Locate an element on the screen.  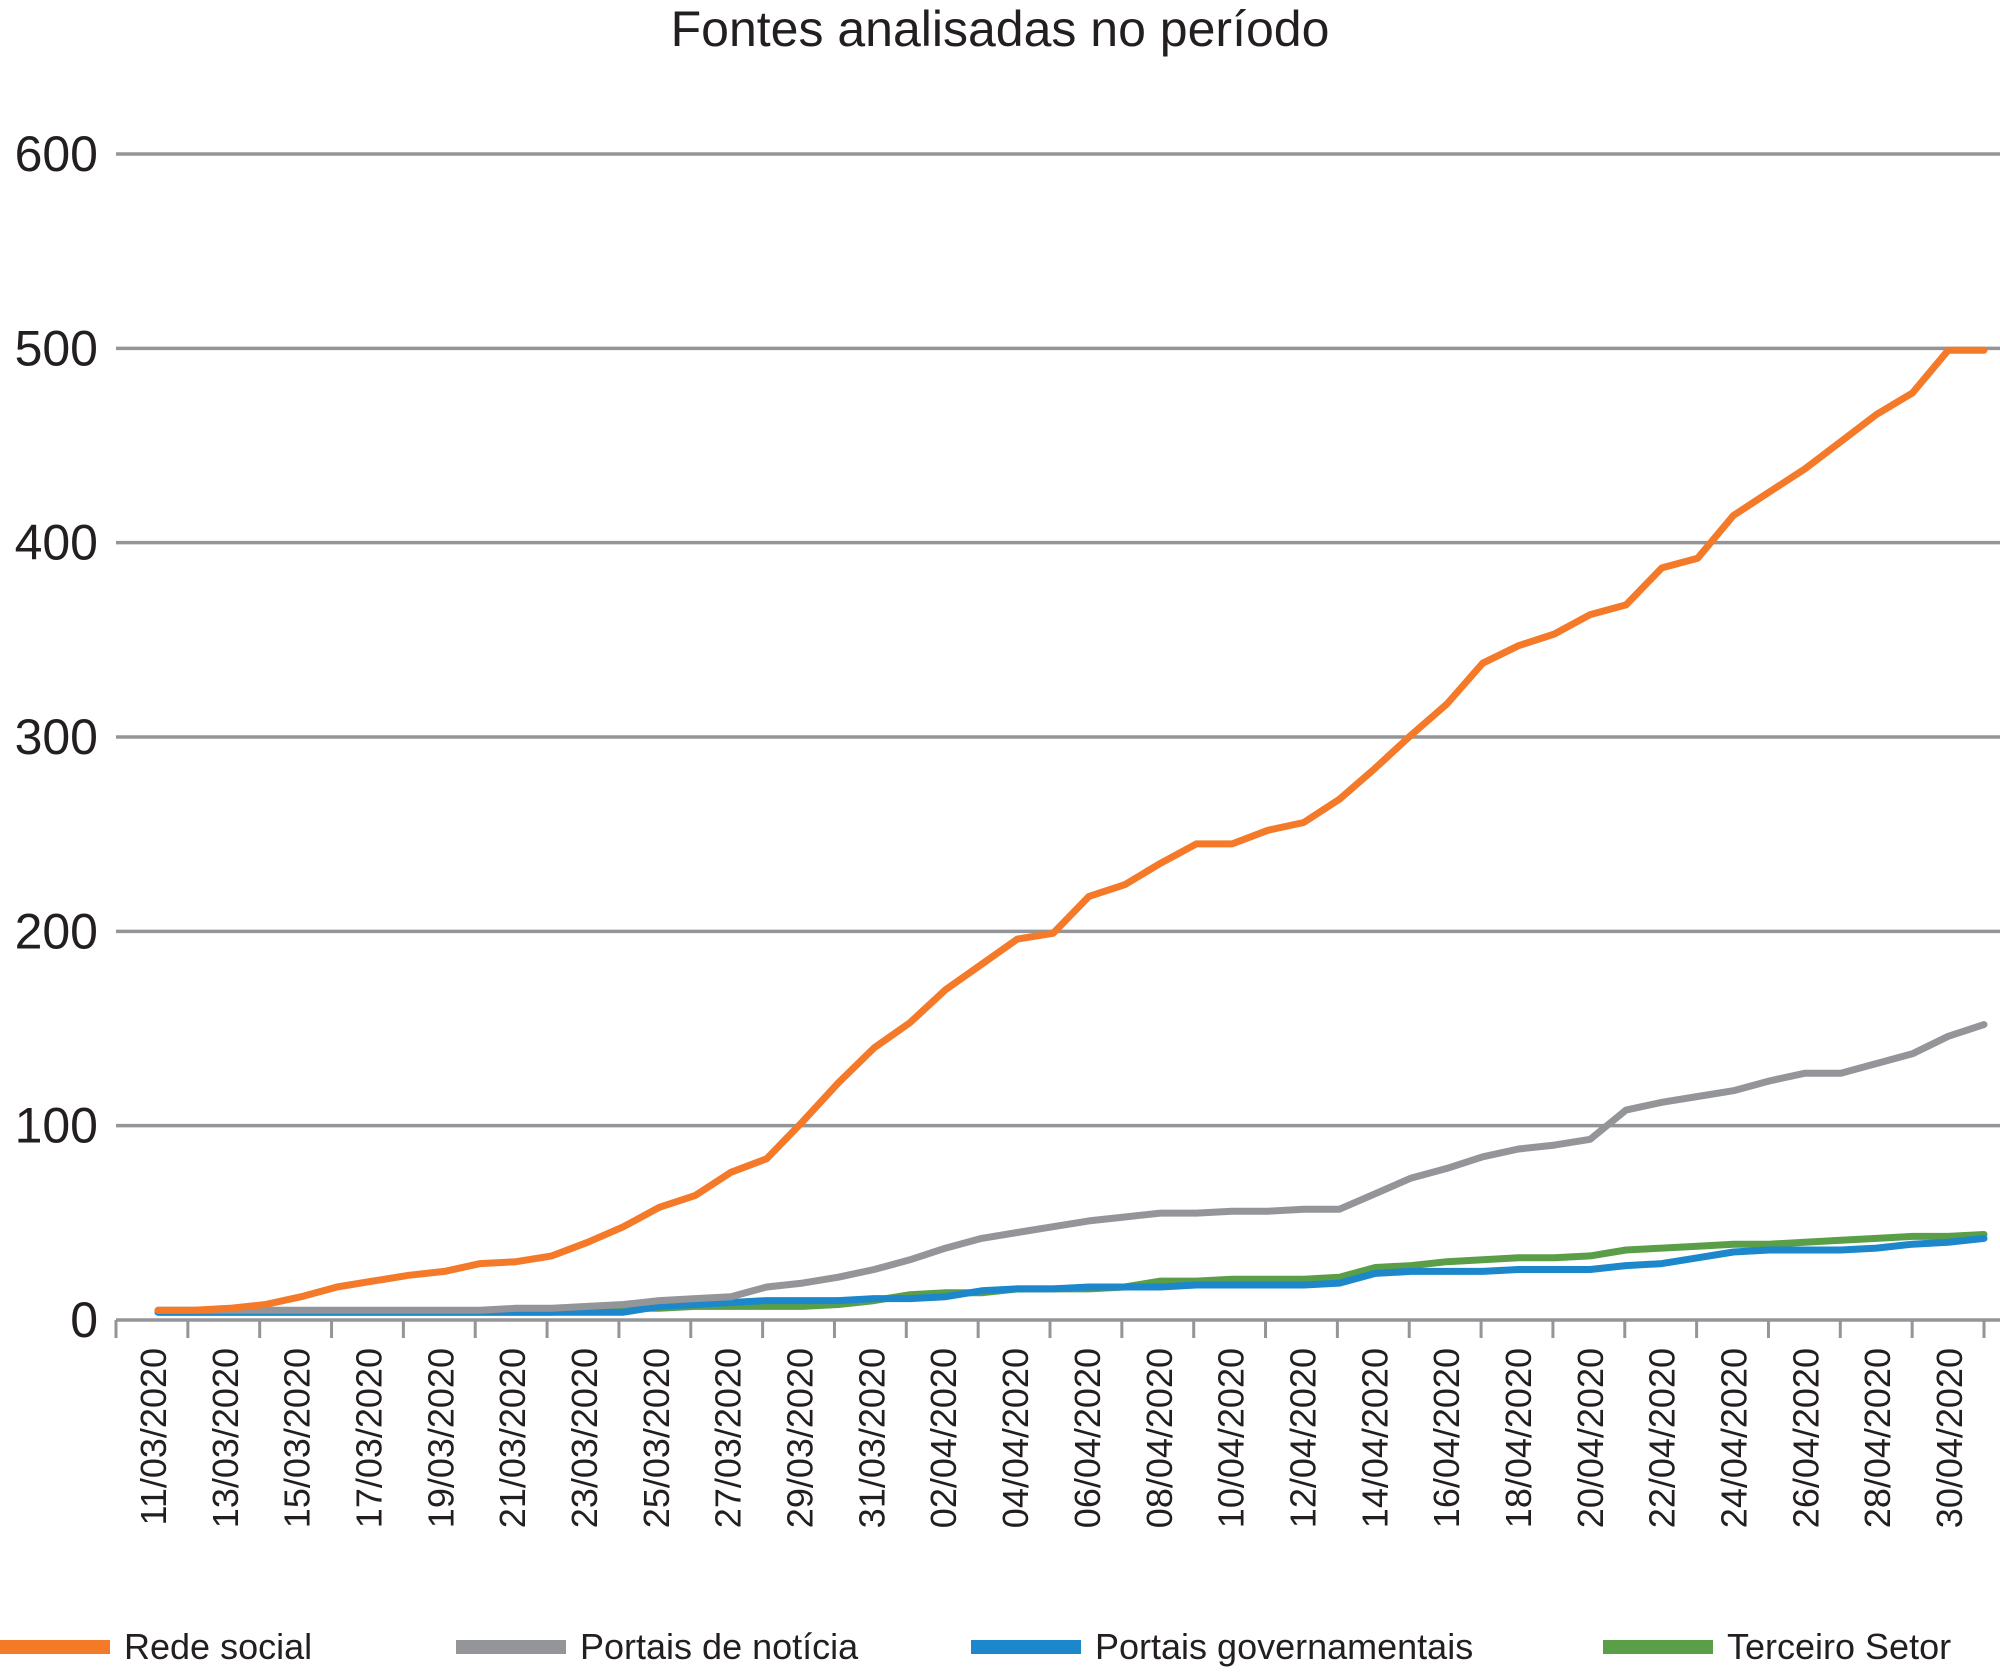
x-tick-label: 26/04/2020 is located at coordinates (1805, 1438).